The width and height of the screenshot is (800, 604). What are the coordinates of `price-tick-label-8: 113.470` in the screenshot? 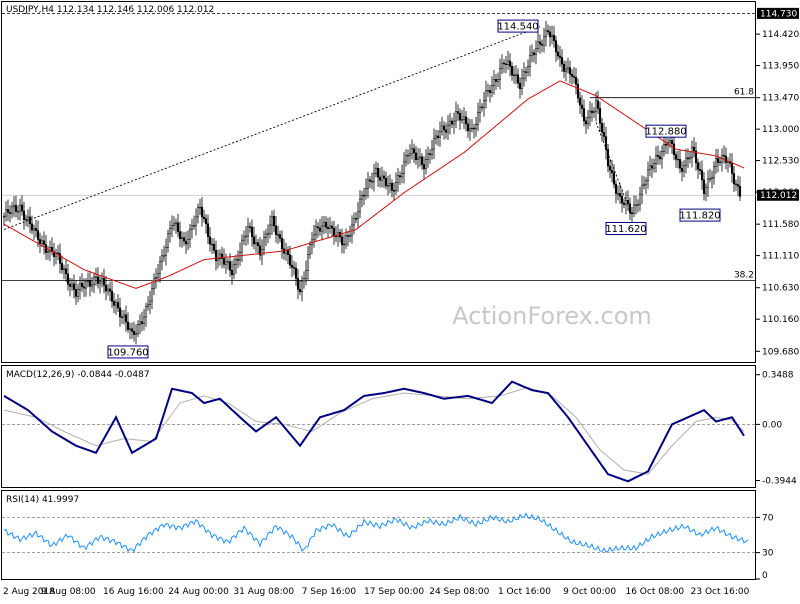 It's located at (780, 99).